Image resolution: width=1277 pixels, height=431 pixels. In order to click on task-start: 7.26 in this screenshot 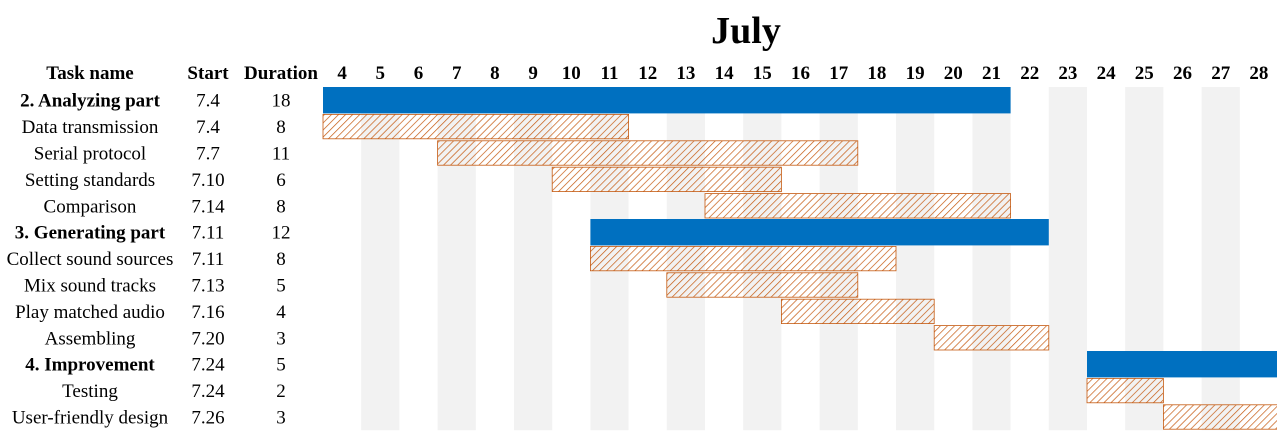, I will do `click(207, 418)`.